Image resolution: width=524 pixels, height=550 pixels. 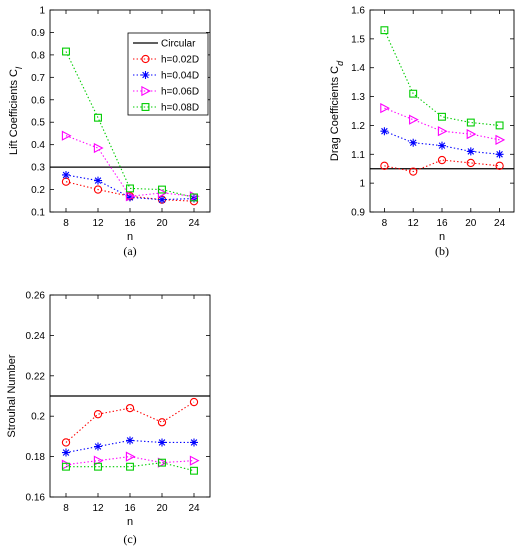 What do you see at coordinates (19, 67) in the screenshot?
I see `y-axis-label-subscript: l` at bounding box center [19, 67].